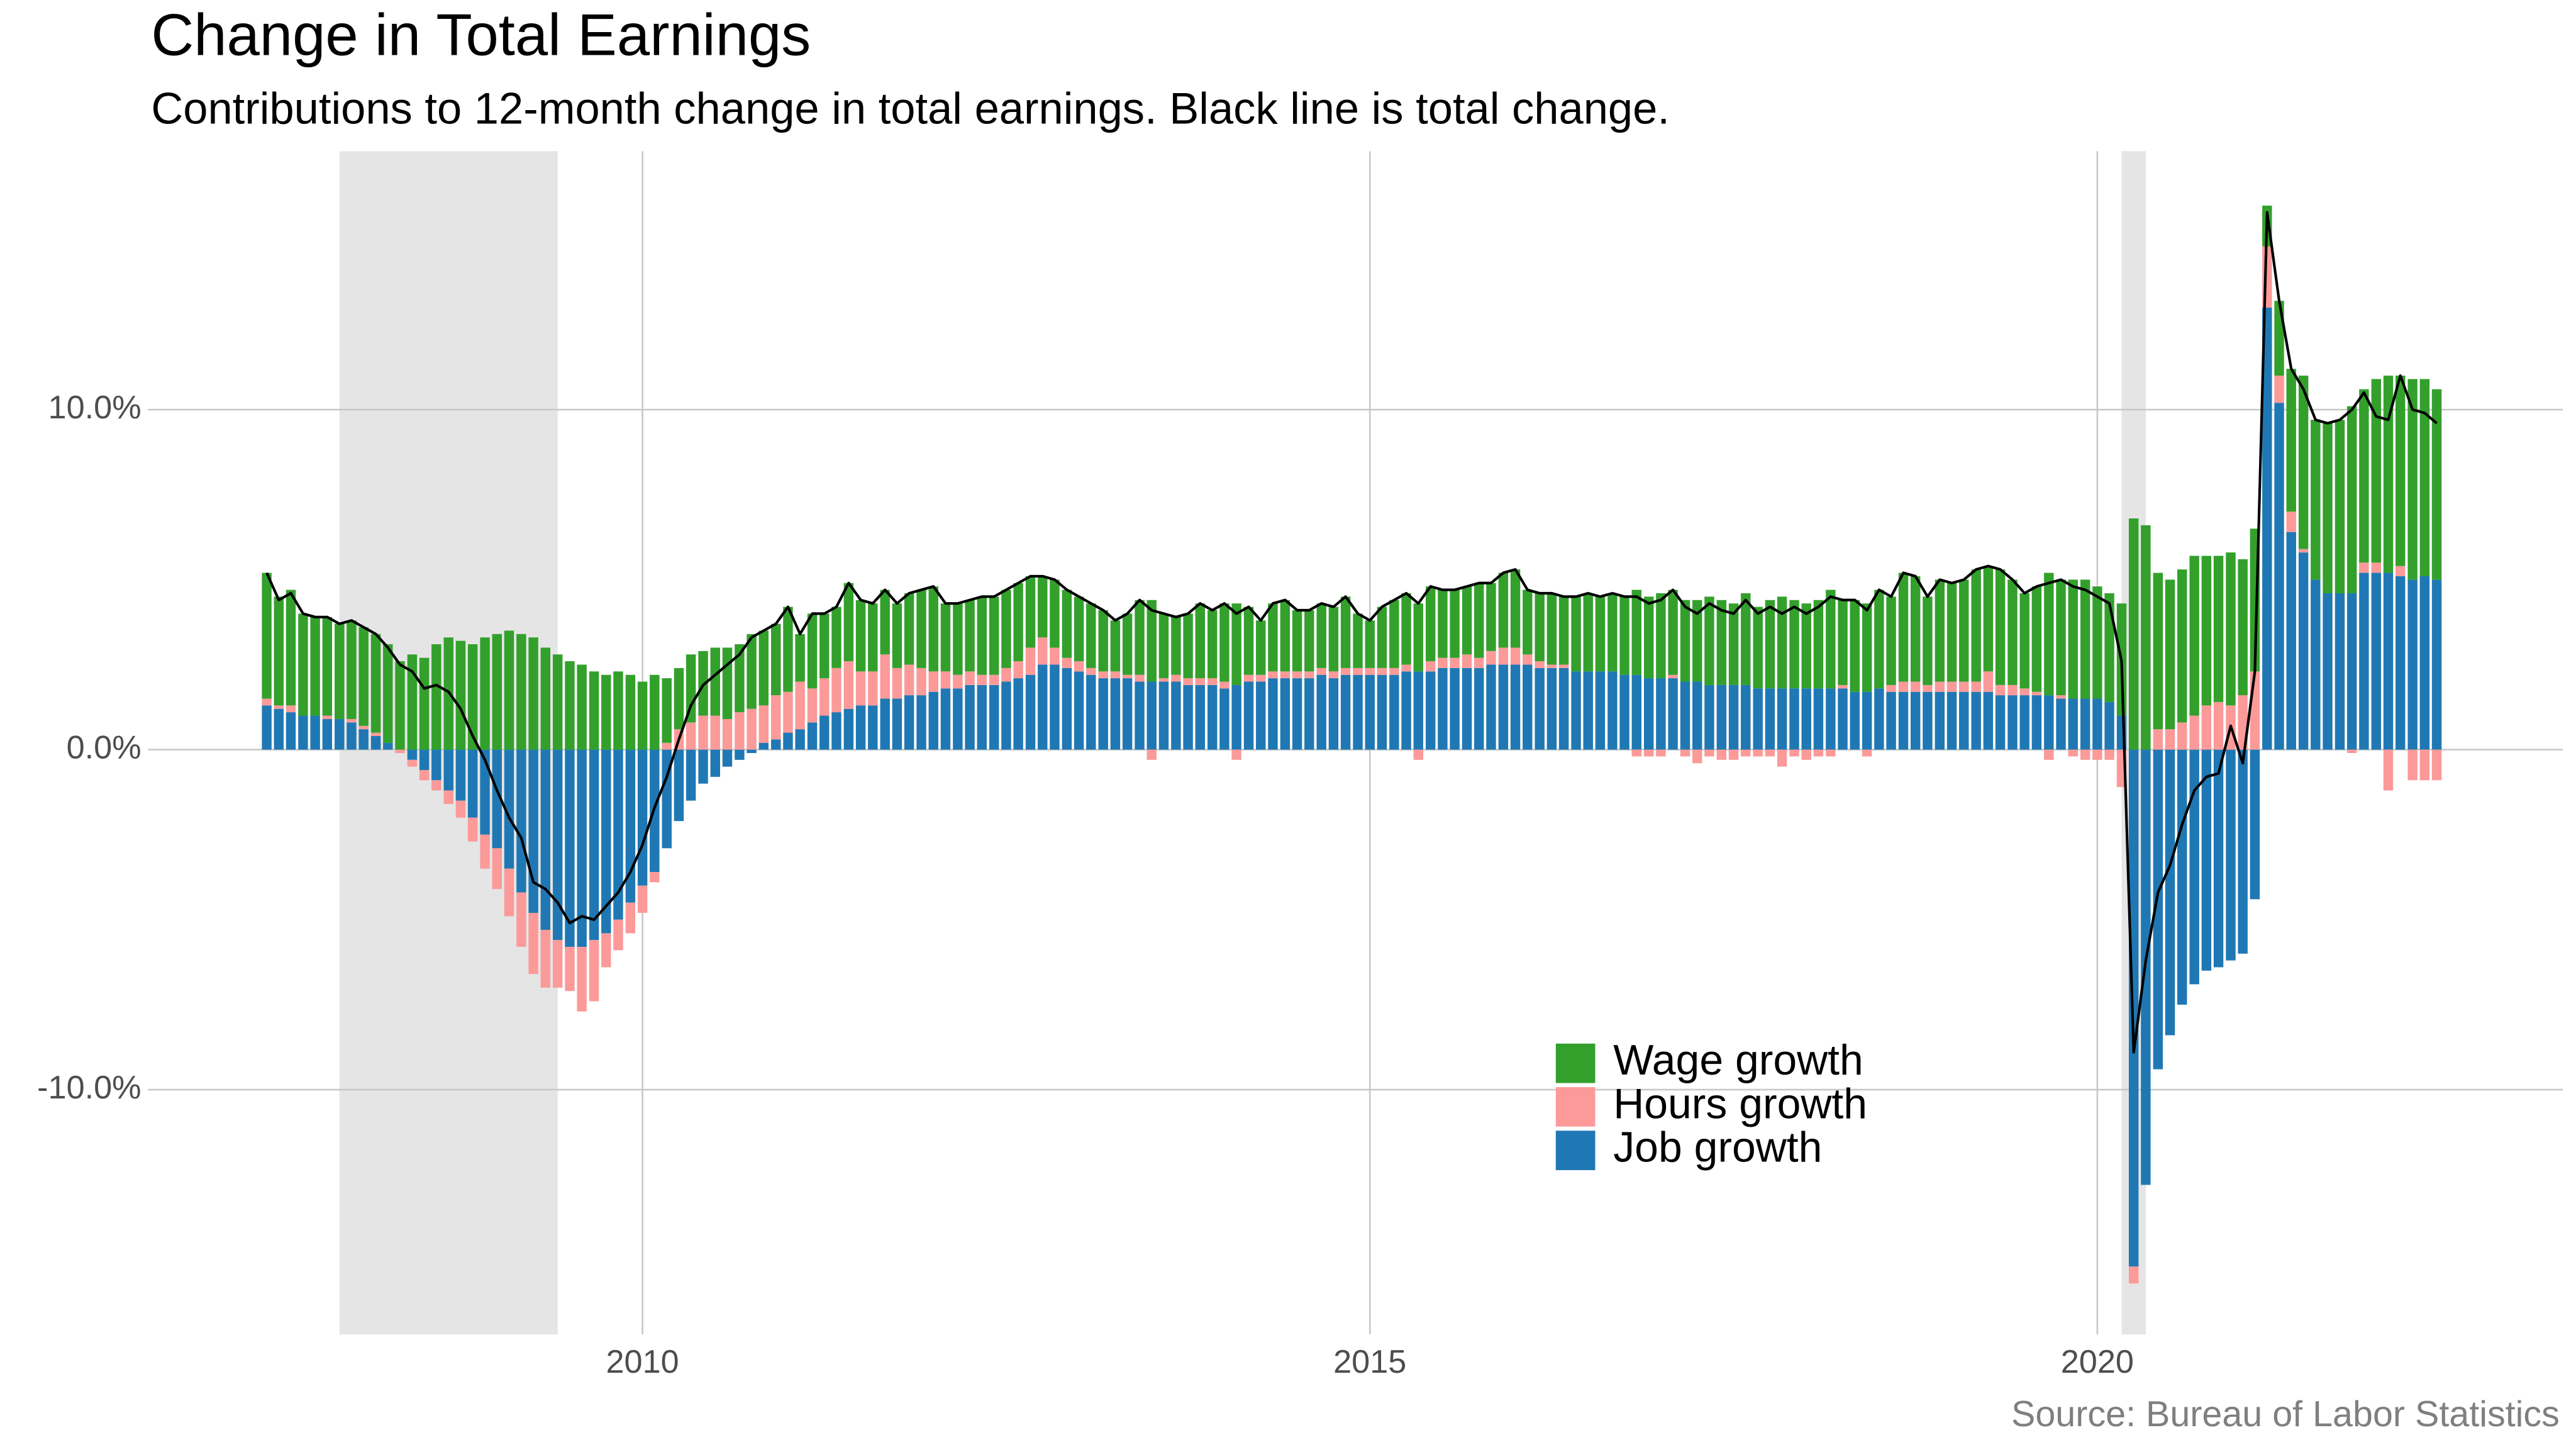 The height and width of the screenshot is (1452, 2576). Describe the element at coordinates (89, 1087) in the screenshot. I see `y-tick-label: -10.0%` at that location.